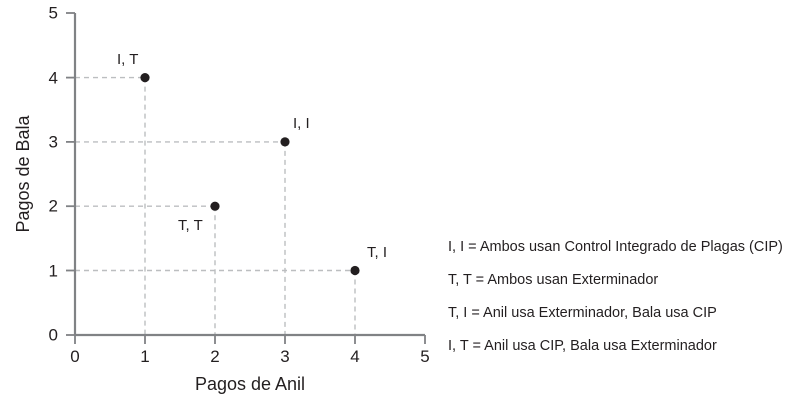  I want to click on data-label-ii: I, I, so click(301, 123).